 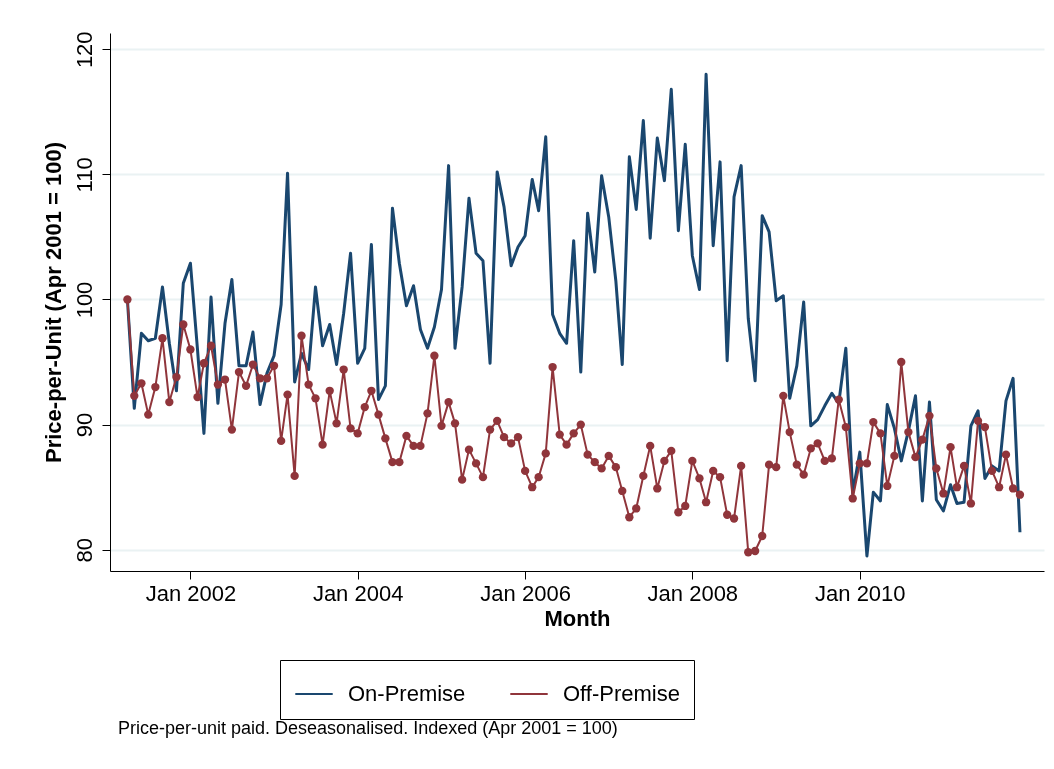 I want to click on y-axis-title: Price-per-Unit (Apr 2001 = 100), so click(x=53, y=302).